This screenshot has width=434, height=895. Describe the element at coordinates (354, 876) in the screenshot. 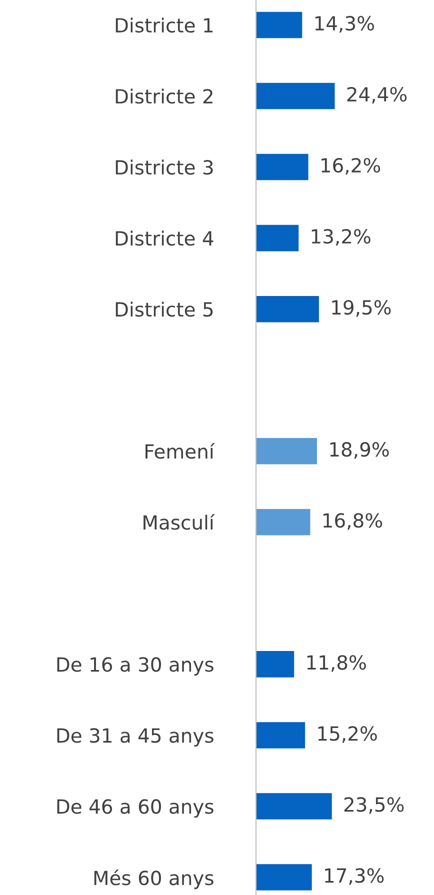

I see `data-label: 17,3%` at that location.